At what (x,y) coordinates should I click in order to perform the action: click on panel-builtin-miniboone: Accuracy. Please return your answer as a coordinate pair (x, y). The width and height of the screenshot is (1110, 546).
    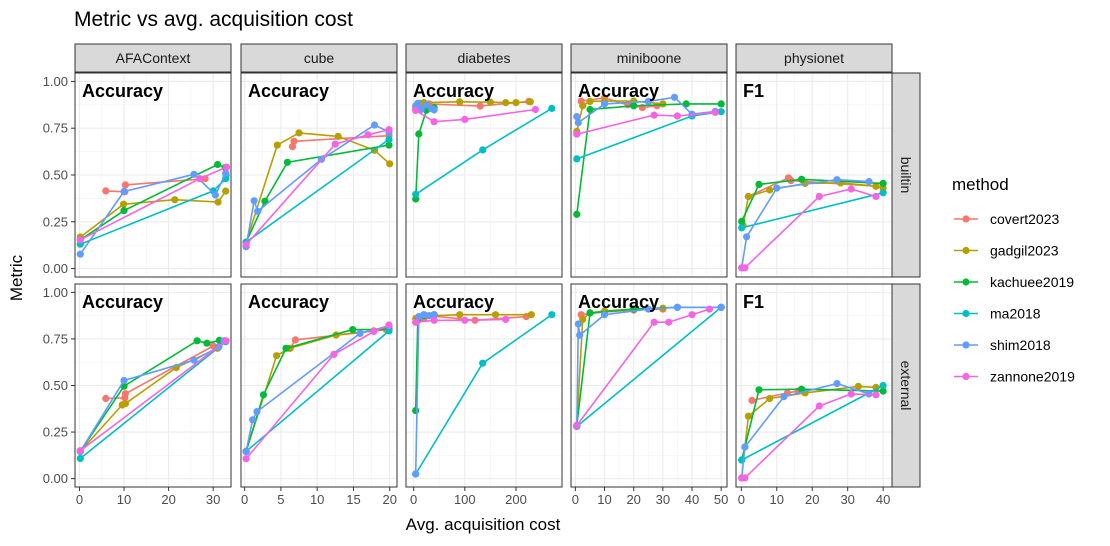
    Looking at the image, I should click on (649, 175).